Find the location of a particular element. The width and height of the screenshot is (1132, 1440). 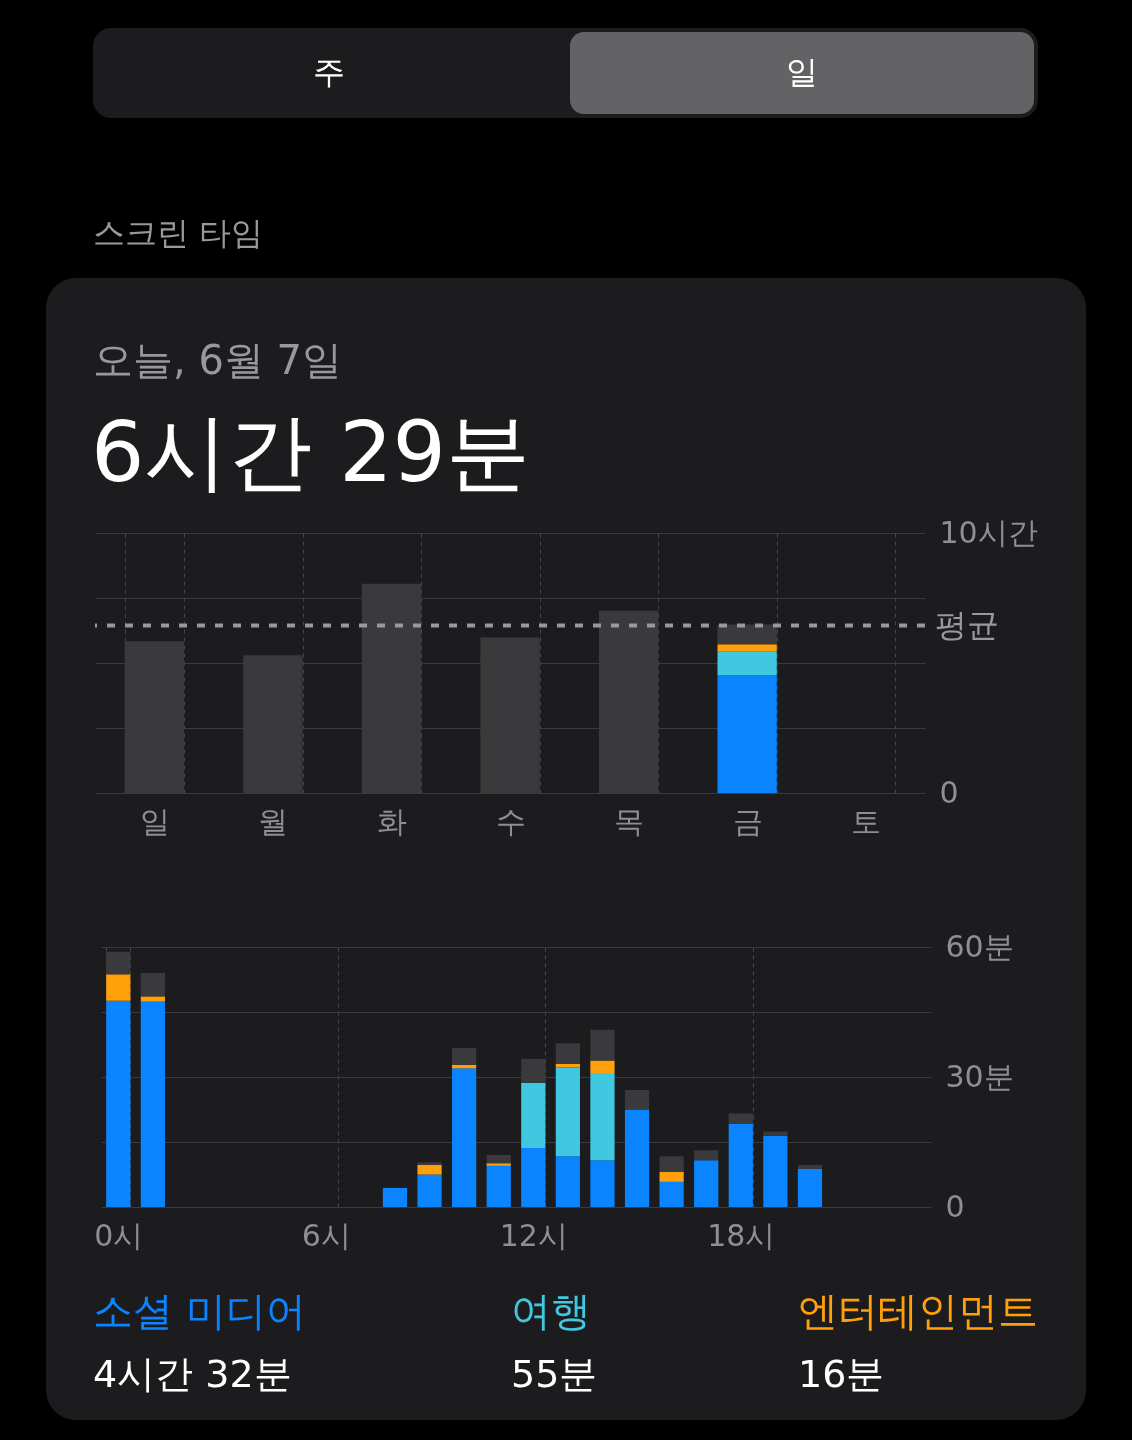

x-tick-label: 목 is located at coordinates (629, 821).